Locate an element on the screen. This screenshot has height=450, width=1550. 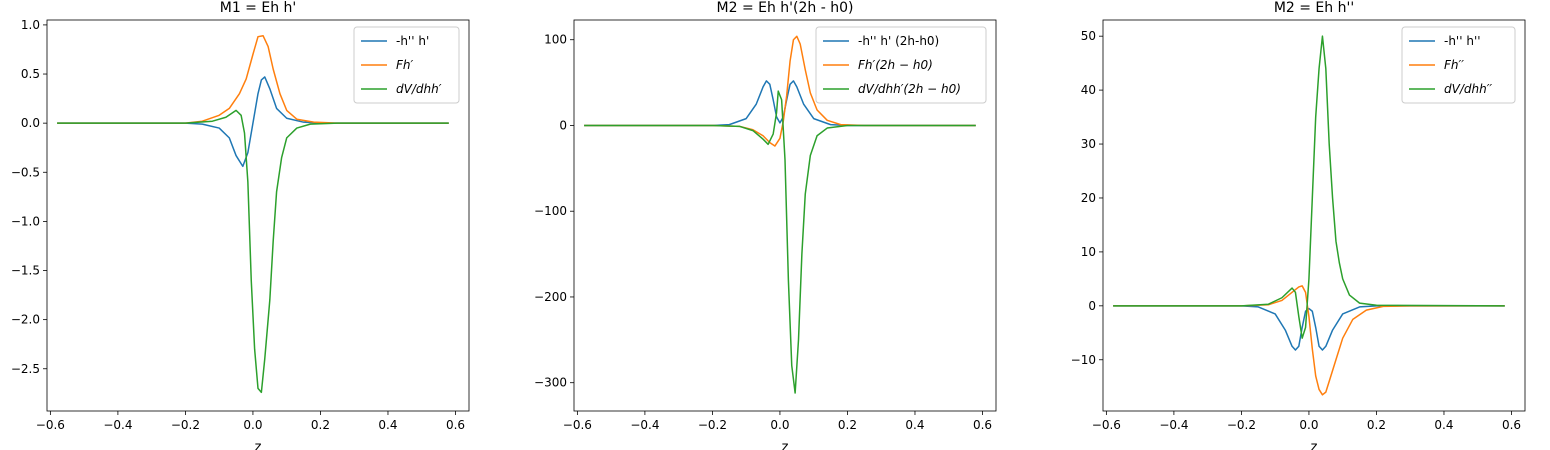
legend-label-1: -h'' h' (2h-h0) is located at coordinates (898, 41).